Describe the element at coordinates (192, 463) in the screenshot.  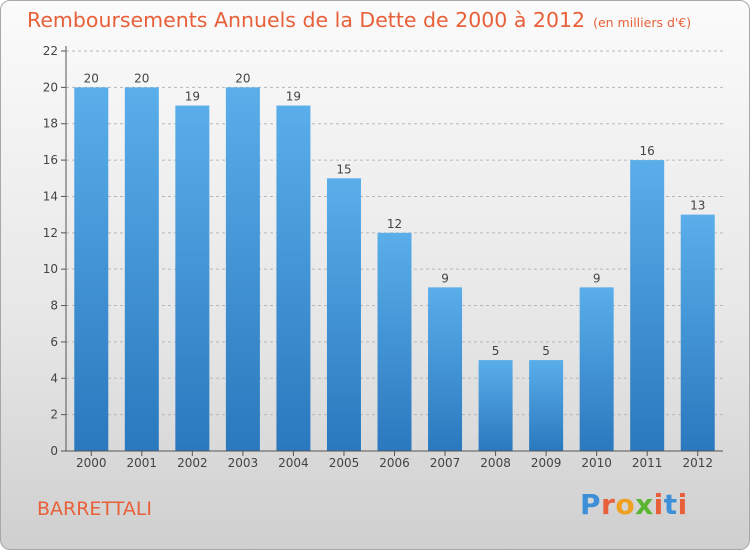
I see `x-tick-label: 2002` at that location.